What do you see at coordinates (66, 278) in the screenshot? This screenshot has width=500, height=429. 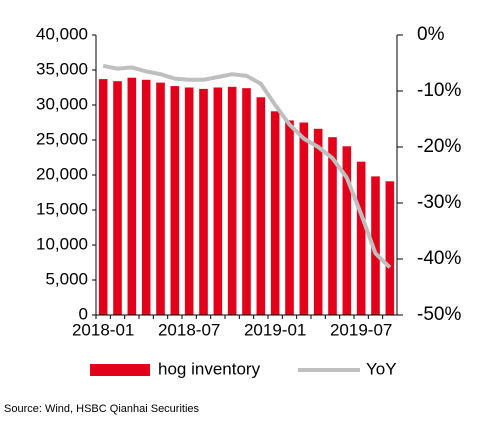 I see `y-tick-label: 5,000` at bounding box center [66, 278].